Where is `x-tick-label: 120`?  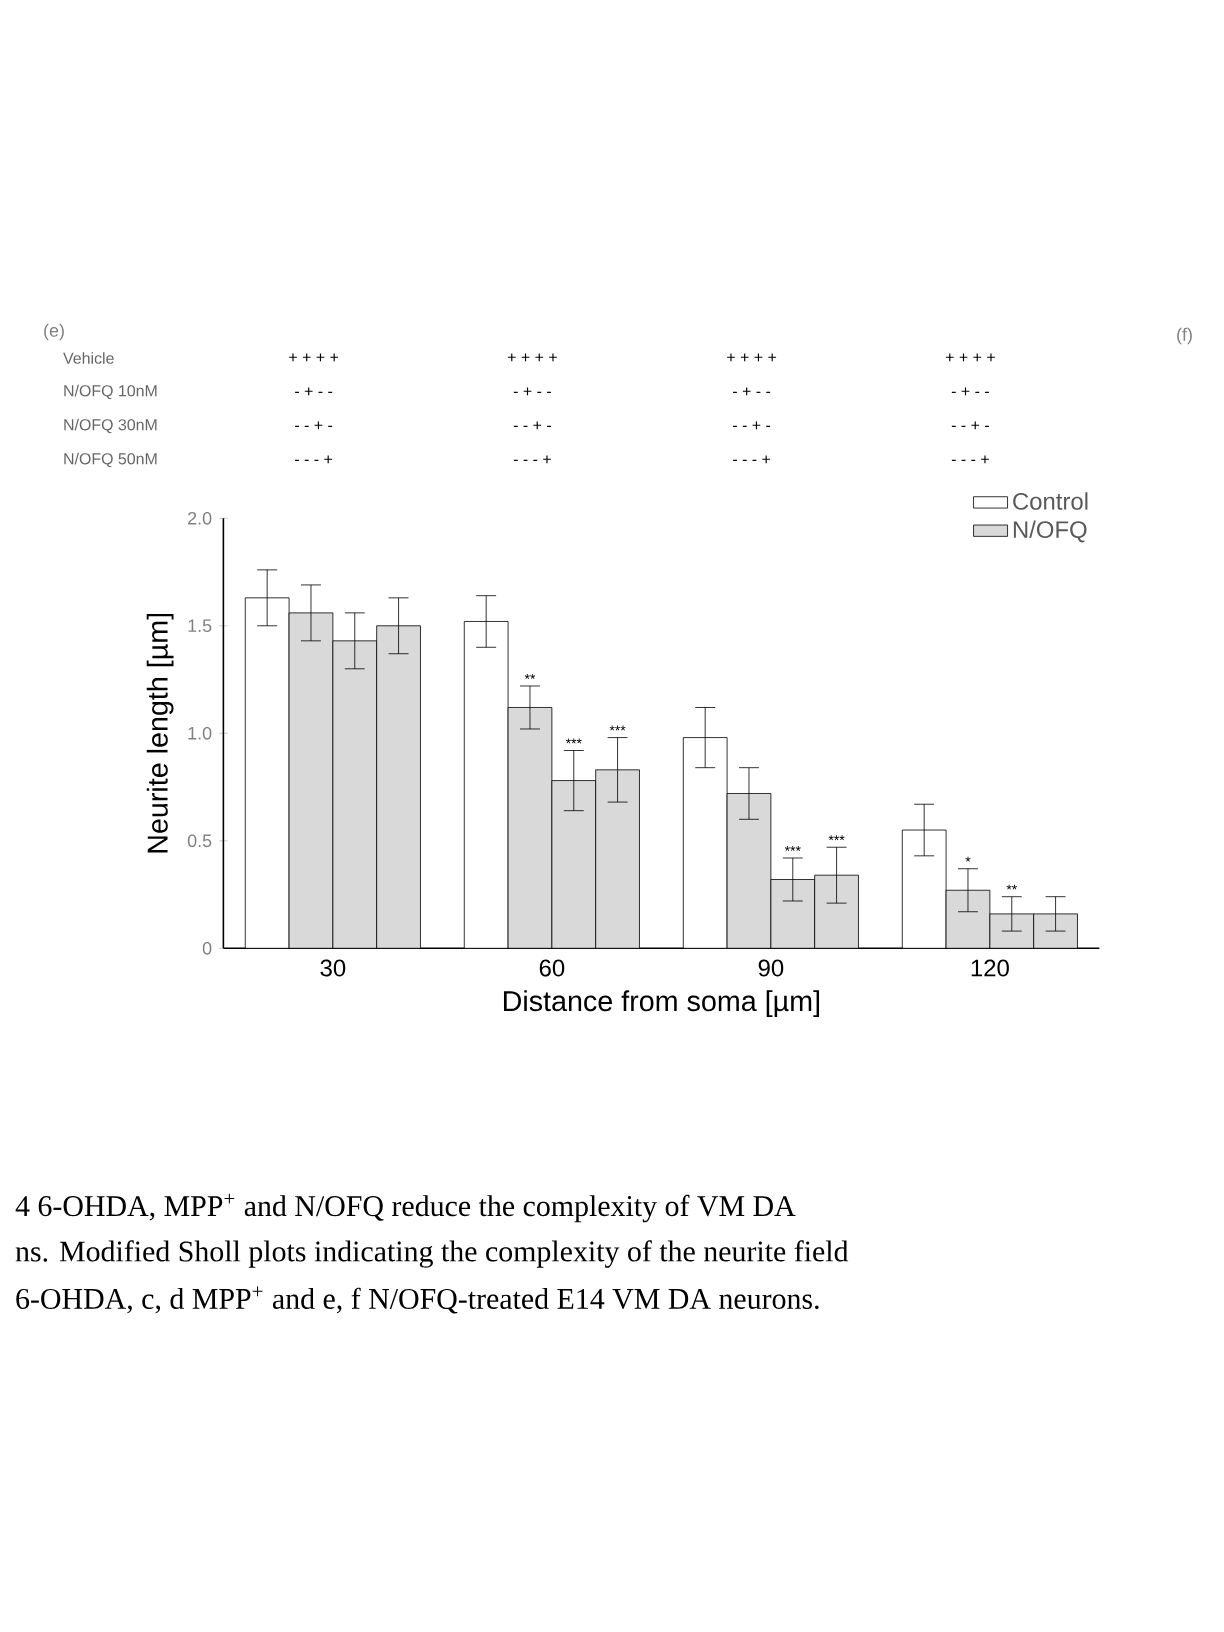 x-tick-label: 120 is located at coordinates (990, 968).